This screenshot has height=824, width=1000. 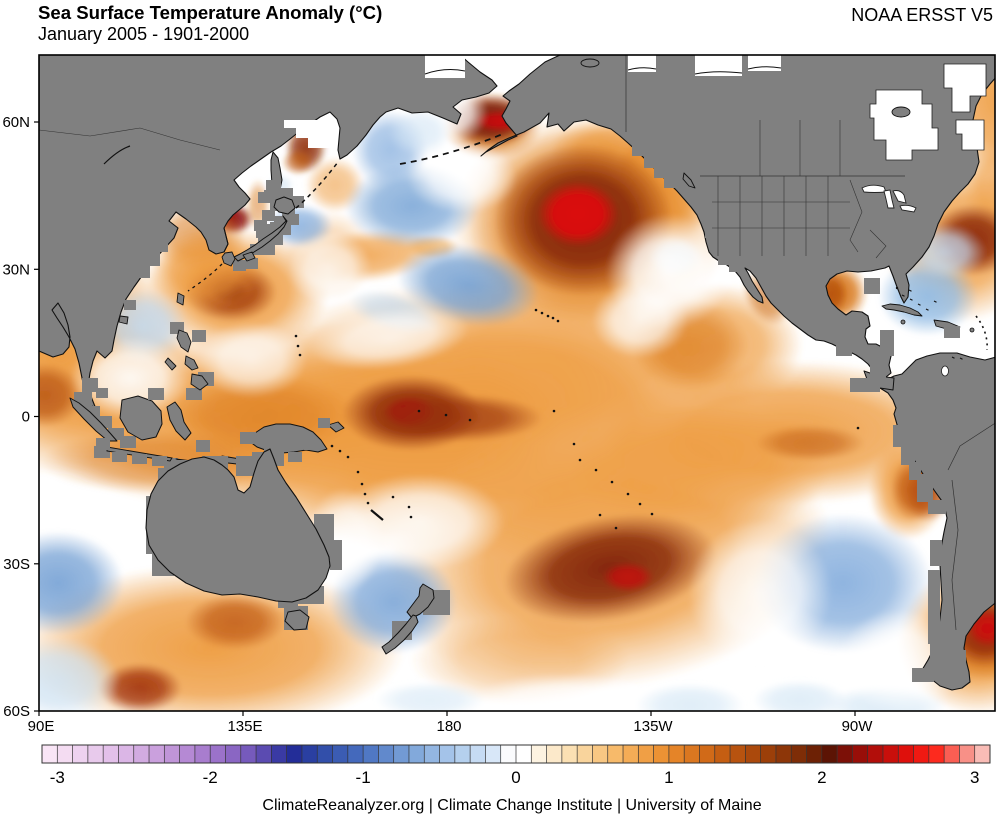 What do you see at coordinates (16, 711) in the screenshot?
I see `svg-text: 60S` at bounding box center [16, 711].